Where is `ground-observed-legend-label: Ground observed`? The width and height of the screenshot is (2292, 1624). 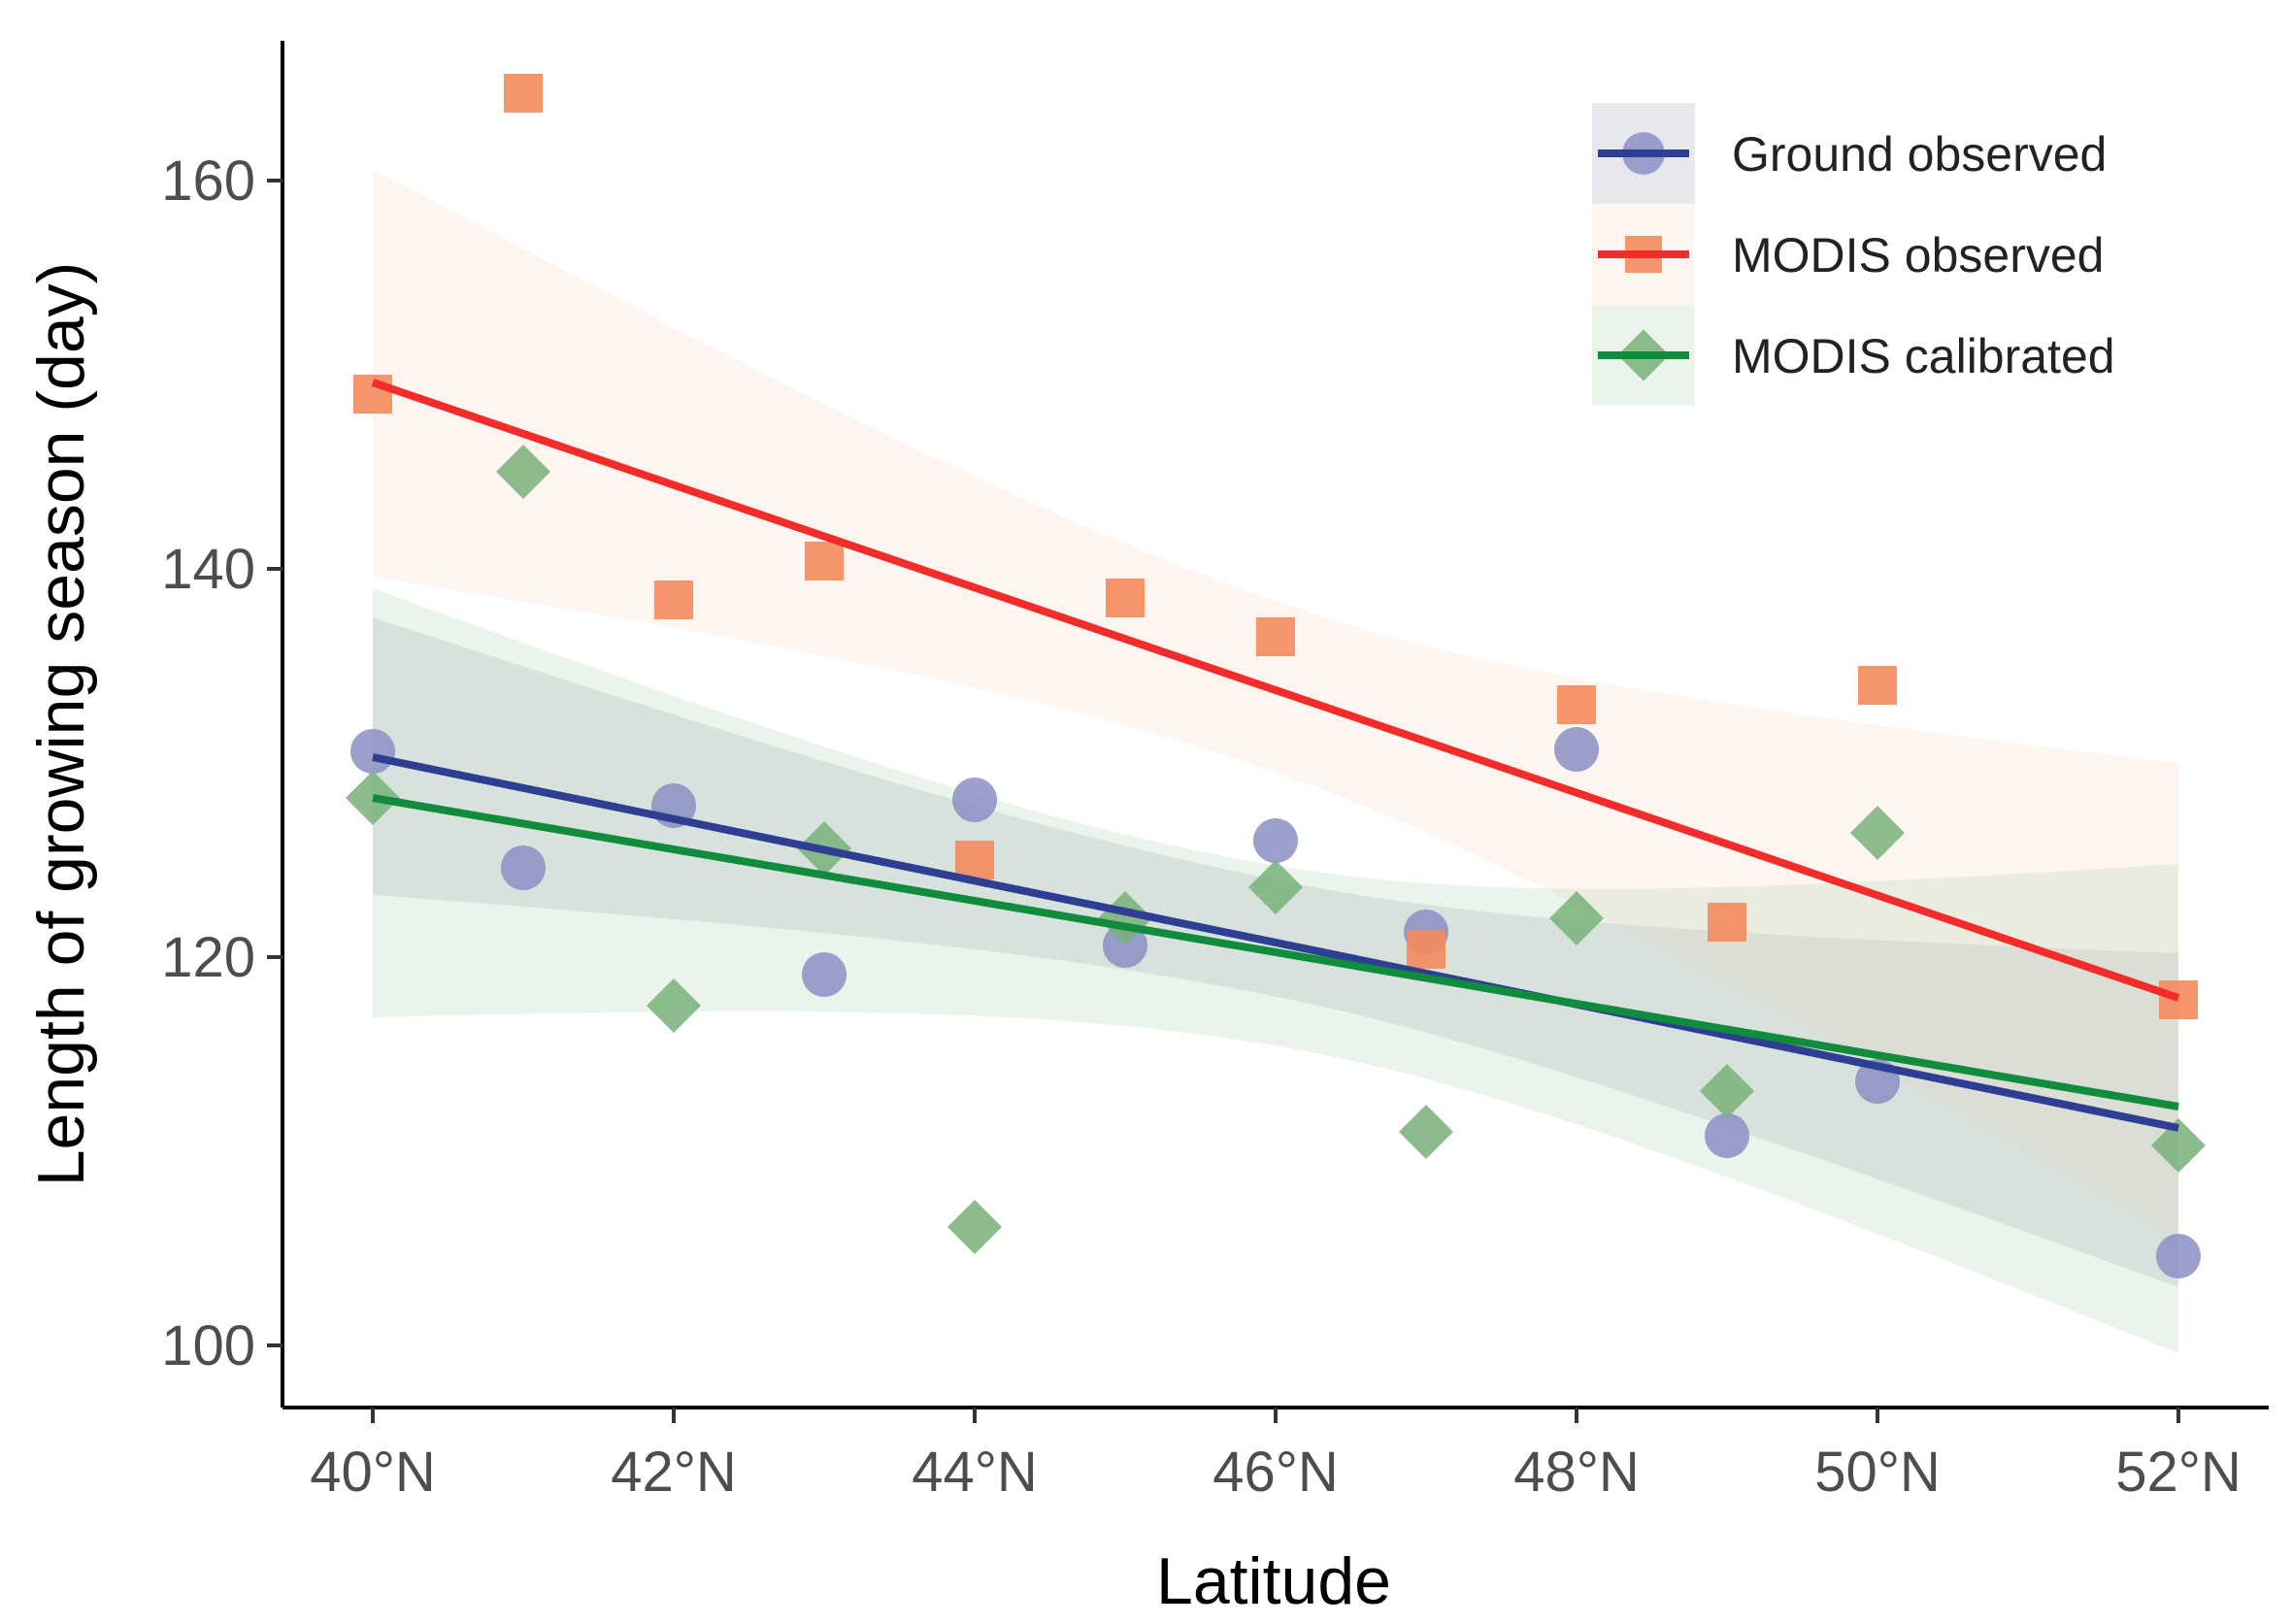
ground-observed-legend-label: Ground observed is located at coordinates (1920, 154).